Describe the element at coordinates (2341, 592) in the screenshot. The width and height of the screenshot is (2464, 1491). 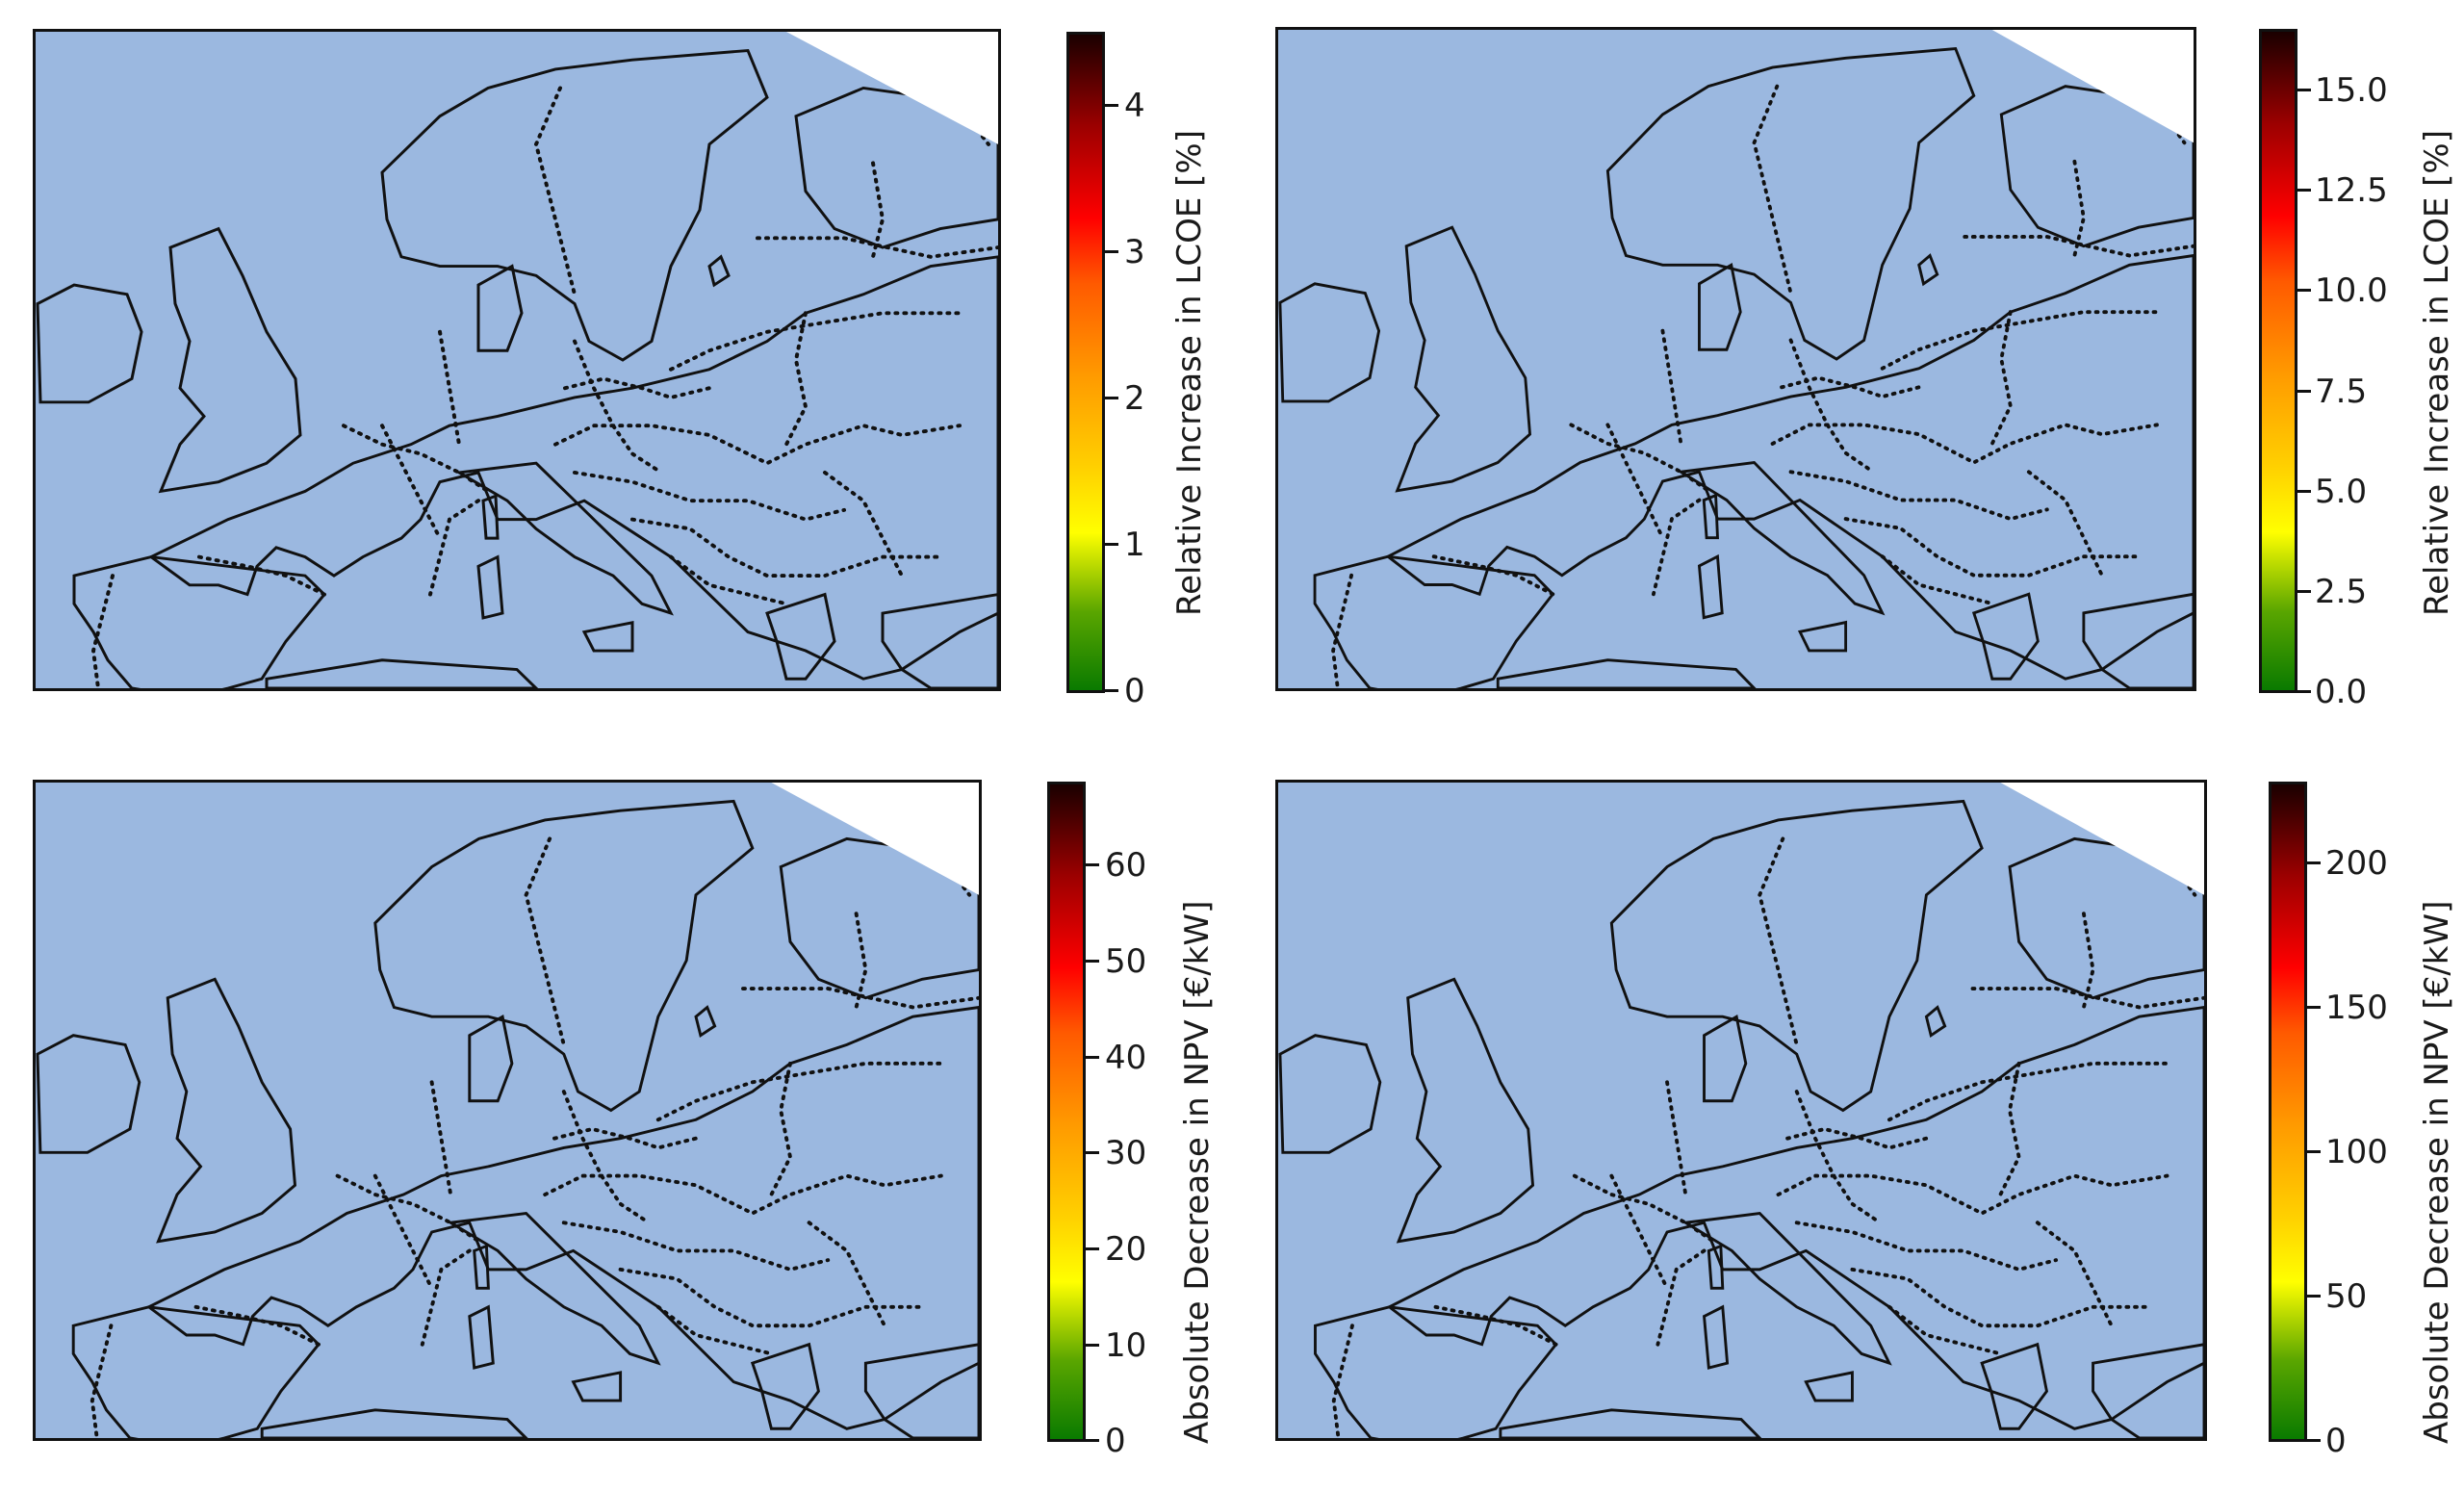
I see `tick-label: 2.5` at that location.